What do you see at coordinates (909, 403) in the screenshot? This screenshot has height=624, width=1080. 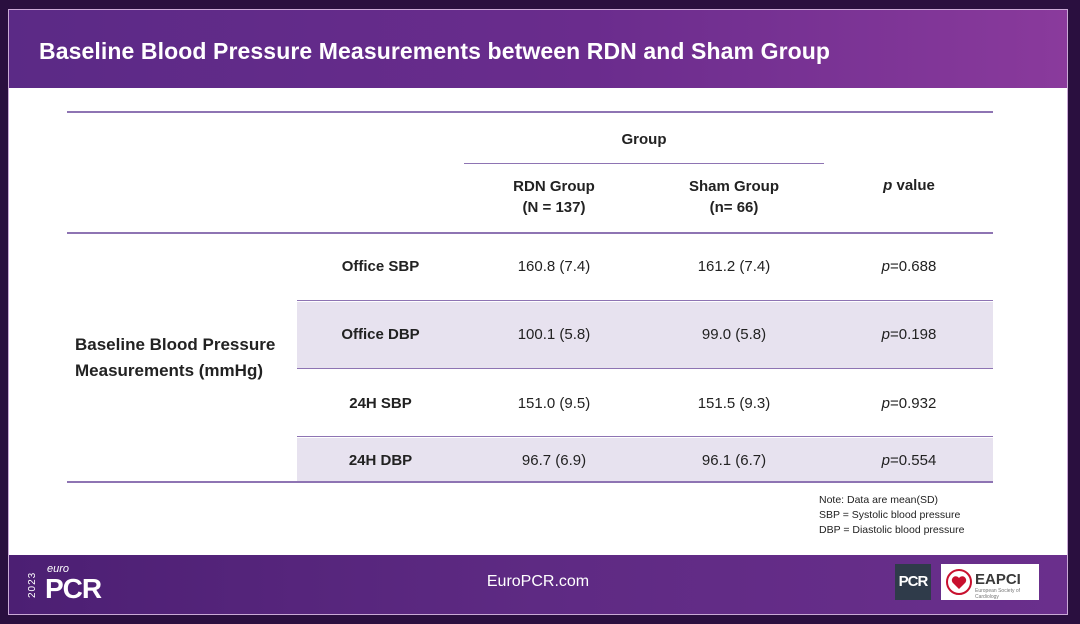 I see `cell-p-24h-sbp: p=0.932` at bounding box center [909, 403].